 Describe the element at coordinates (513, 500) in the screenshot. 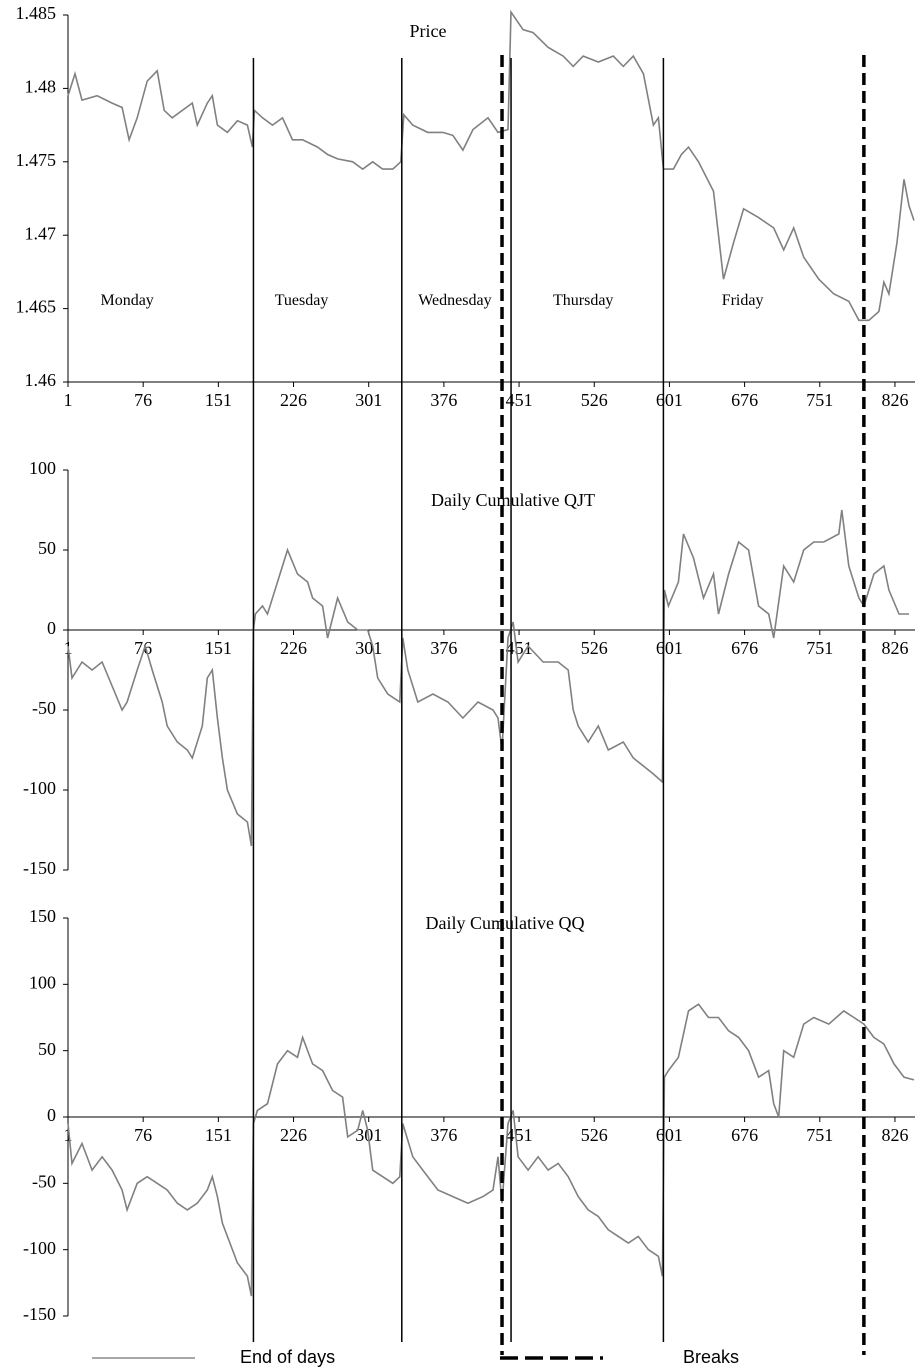

I see `chart-title: Daily Cumulative QJT` at that location.